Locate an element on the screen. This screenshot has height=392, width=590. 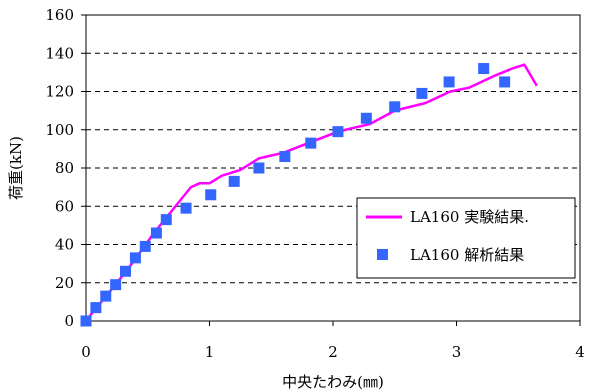
y-tick-label: 160 is located at coordinates (59, 15).